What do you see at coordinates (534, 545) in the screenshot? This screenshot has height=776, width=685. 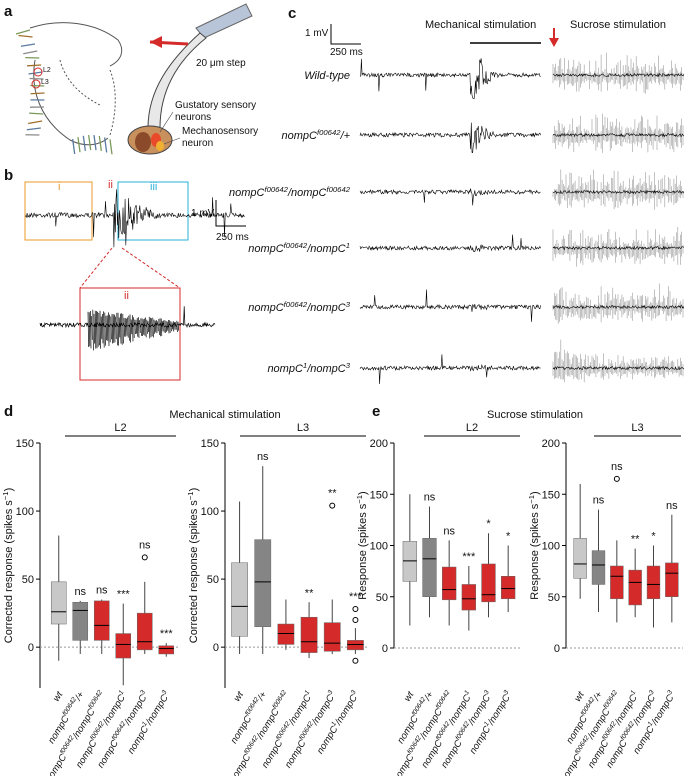 I see `y-axis-label: Response (spikes s−1)` at bounding box center [534, 545].